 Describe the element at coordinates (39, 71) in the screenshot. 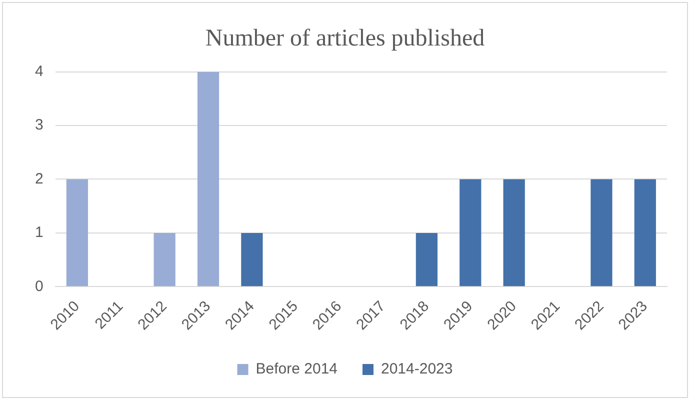

I see `y-tick-label: 4` at that location.